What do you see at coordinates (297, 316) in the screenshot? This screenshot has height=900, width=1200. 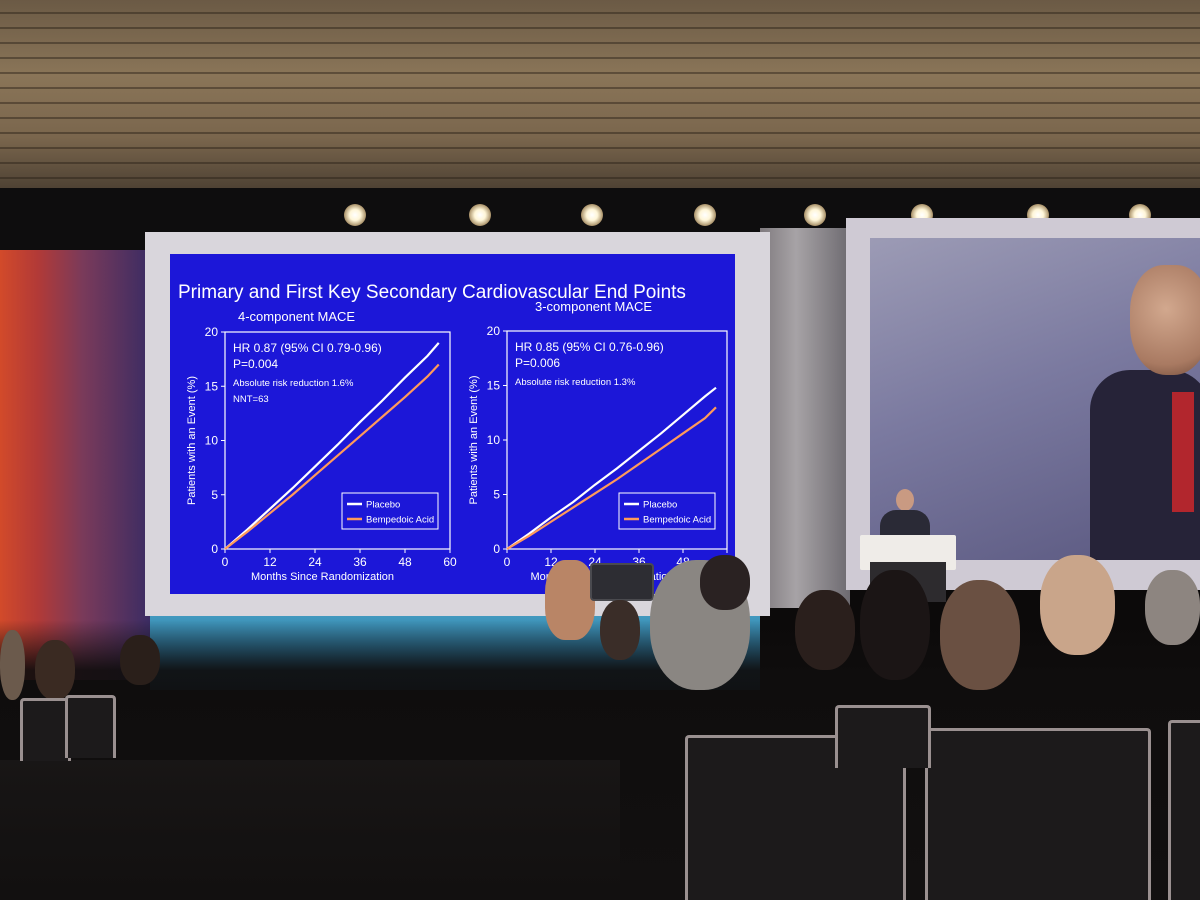 I see `chart-title: 4-component MACE` at bounding box center [297, 316].